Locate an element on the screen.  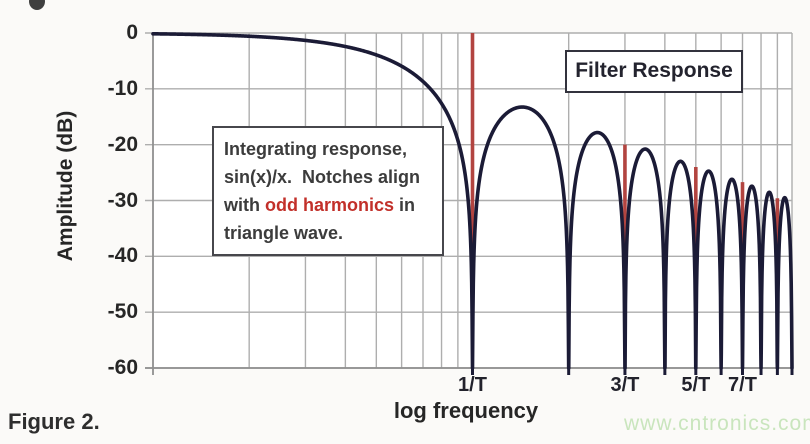
y-tick-label: -30 is located at coordinates (122, 200).